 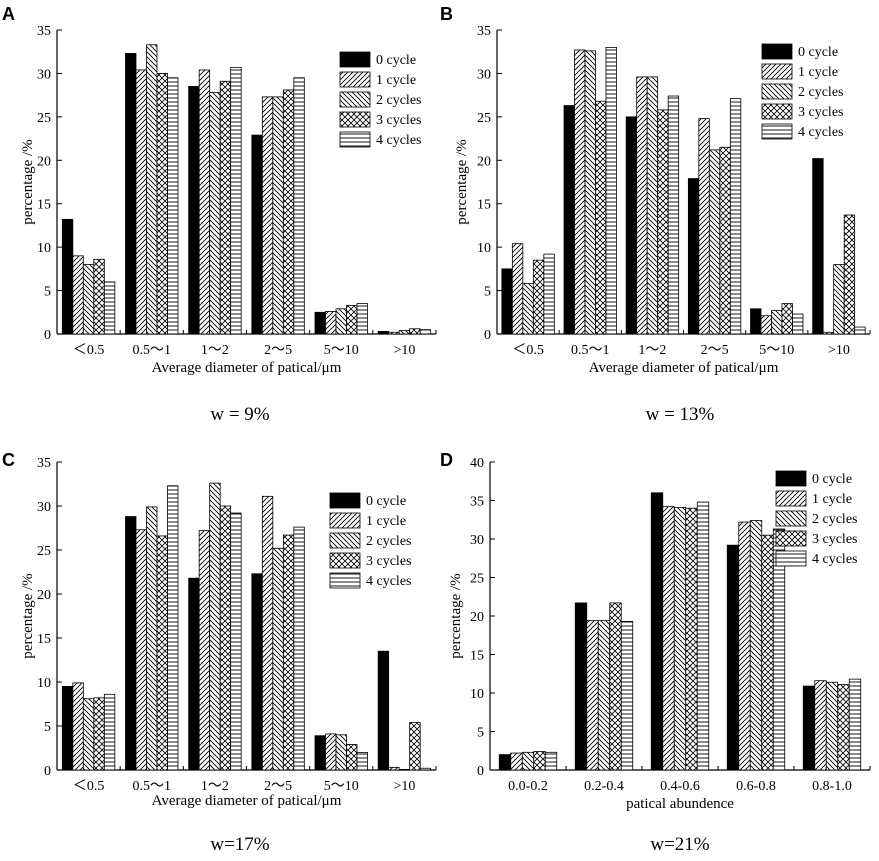 What do you see at coordinates (462, 181) in the screenshot?
I see `y-axis-label: percentage /%` at bounding box center [462, 181].